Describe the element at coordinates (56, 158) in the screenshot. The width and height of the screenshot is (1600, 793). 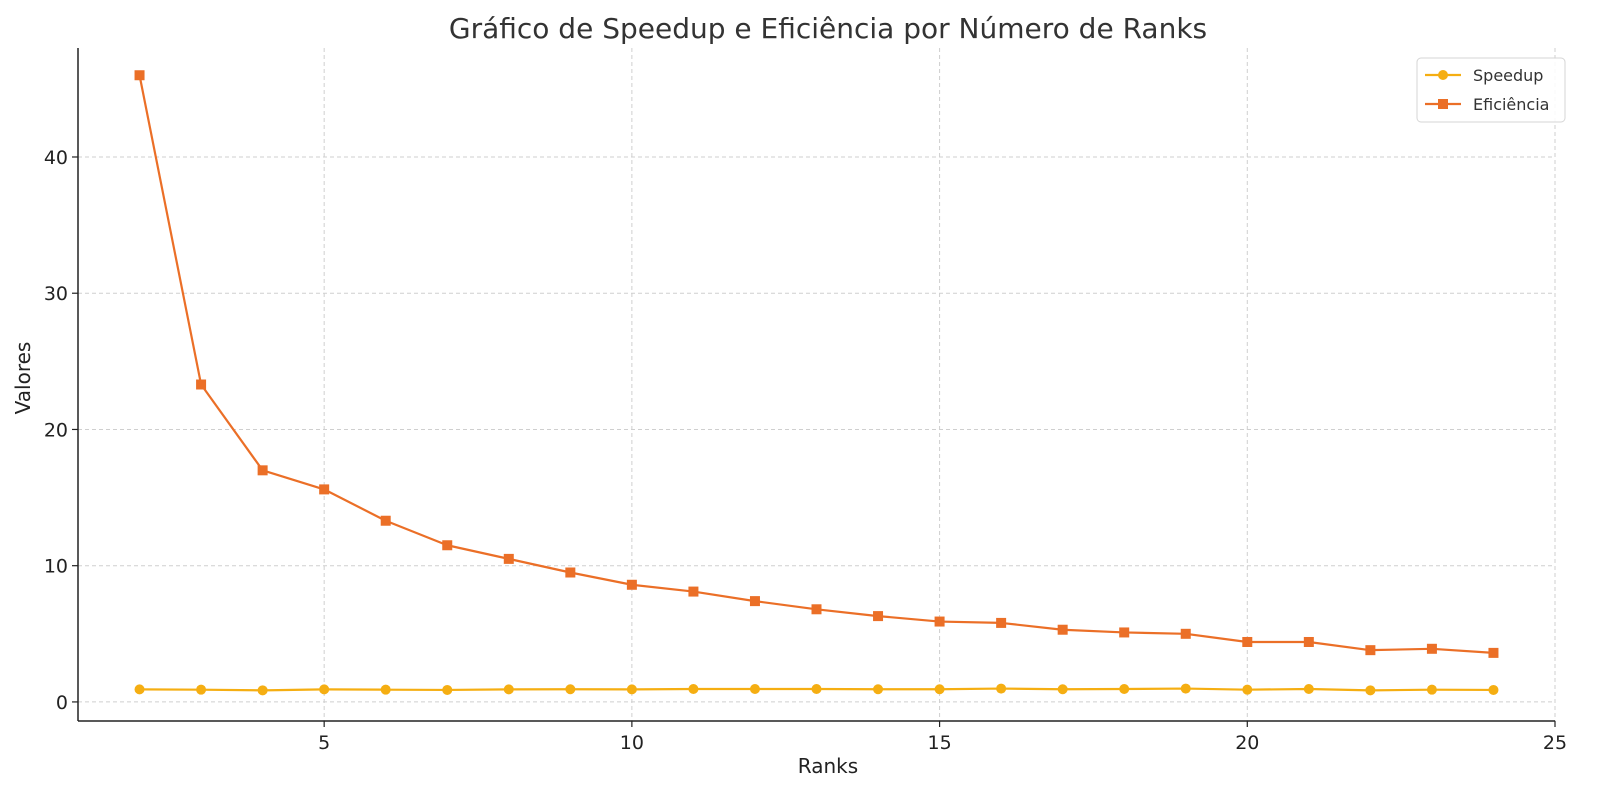
I see `y-tick-label: 40` at that location.